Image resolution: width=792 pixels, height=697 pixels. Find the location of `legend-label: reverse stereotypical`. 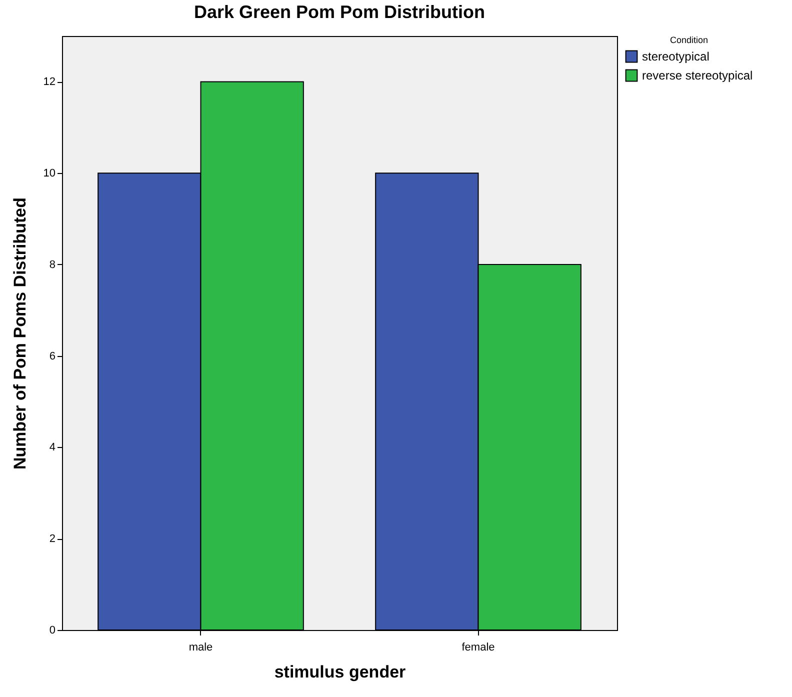

legend-label: reverse stereotypical is located at coordinates (697, 75).